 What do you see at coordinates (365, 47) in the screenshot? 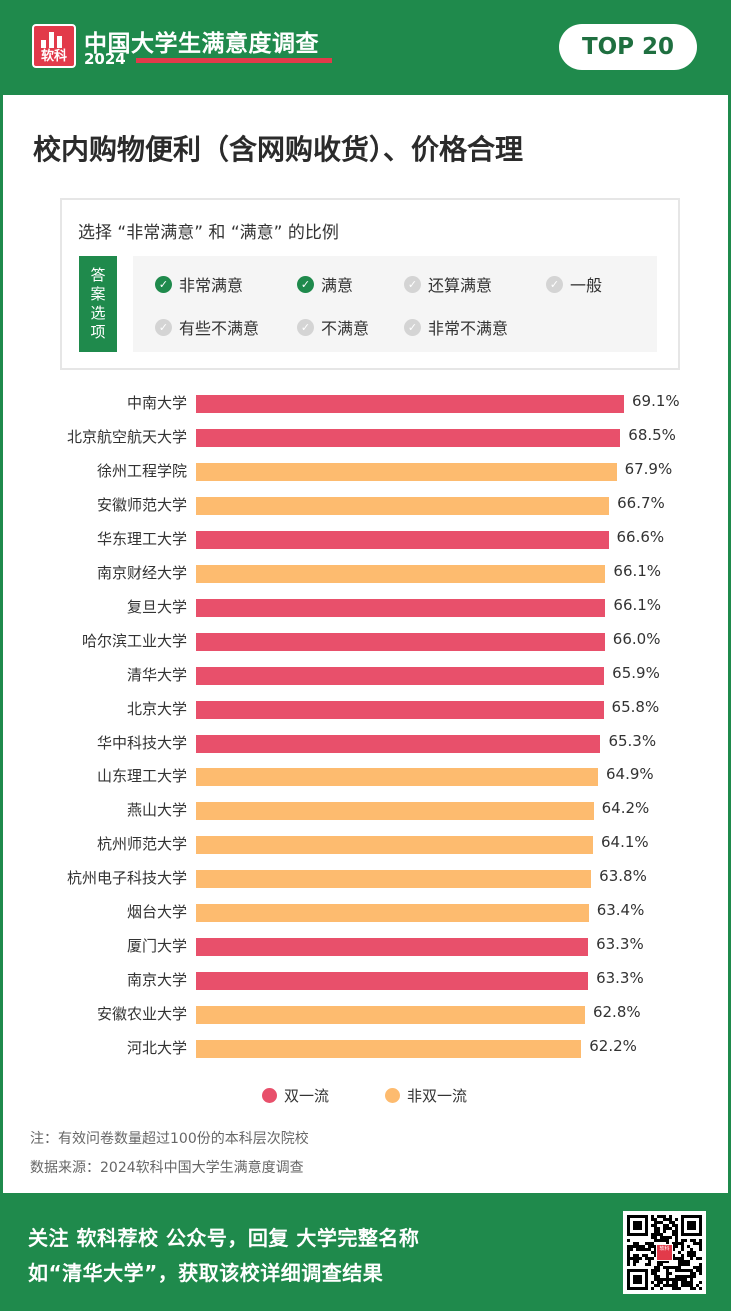
I see `header: 软科 中国大学生满意度调查 2024 TOP 20` at bounding box center [365, 47].